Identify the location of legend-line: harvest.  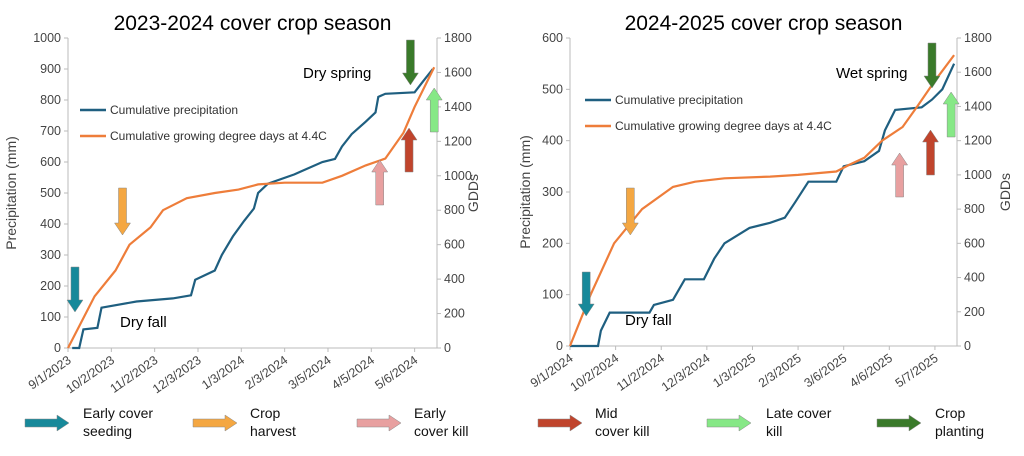
(273, 431).